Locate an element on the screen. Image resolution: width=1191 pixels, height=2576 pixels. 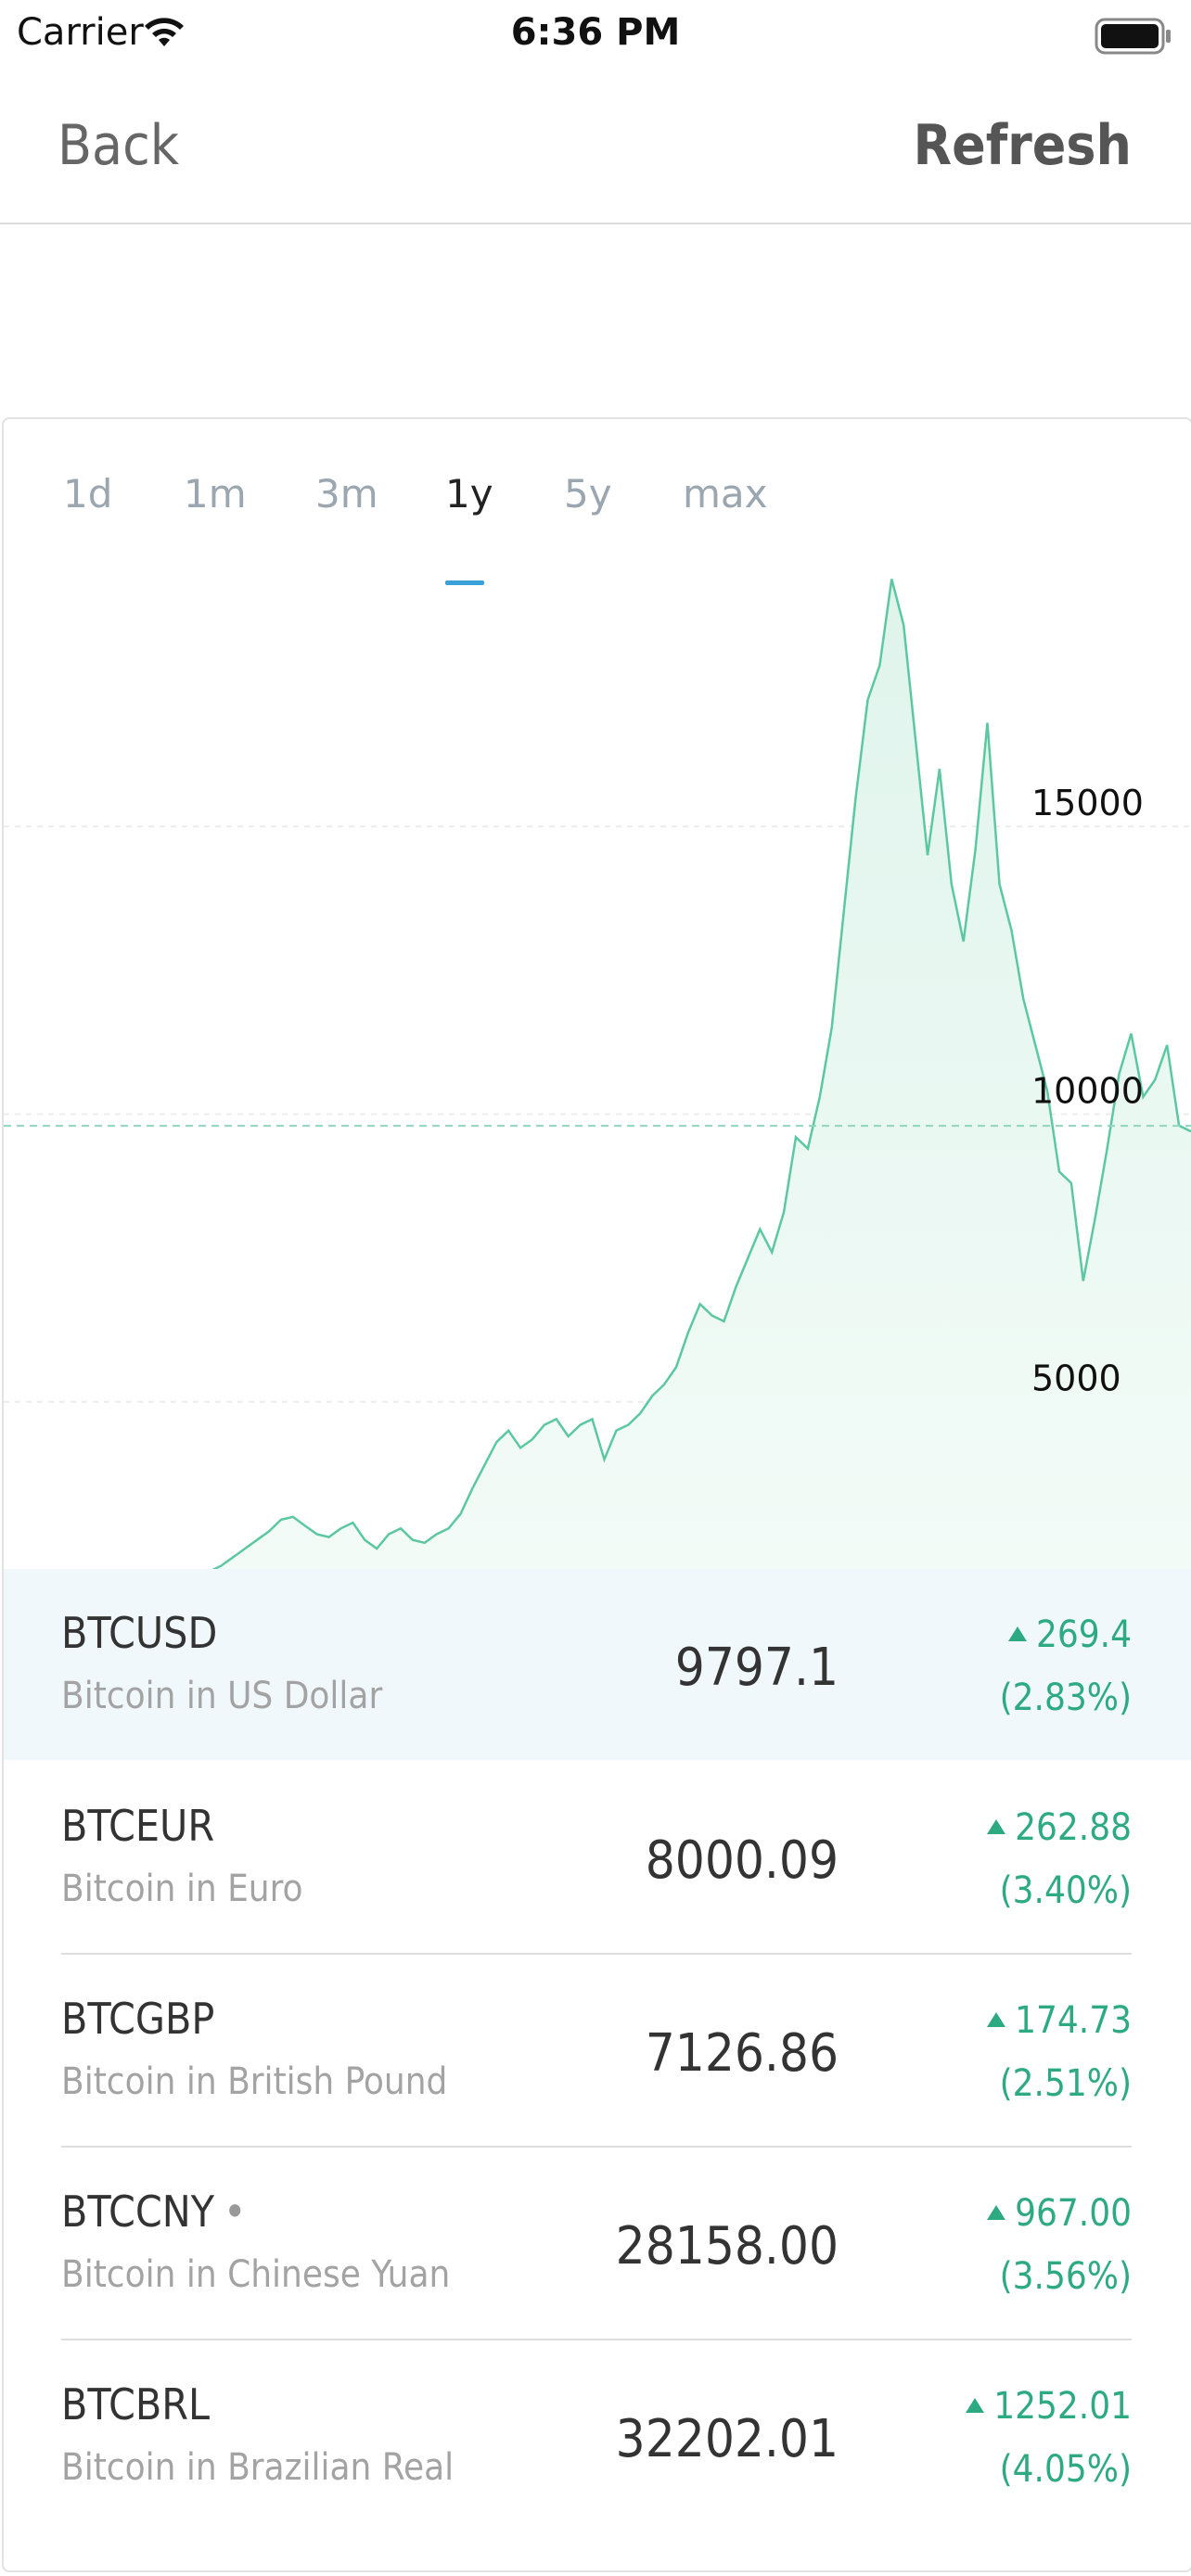
status-bar: Carrier 6:36 PM is located at coordinates (595, 37).